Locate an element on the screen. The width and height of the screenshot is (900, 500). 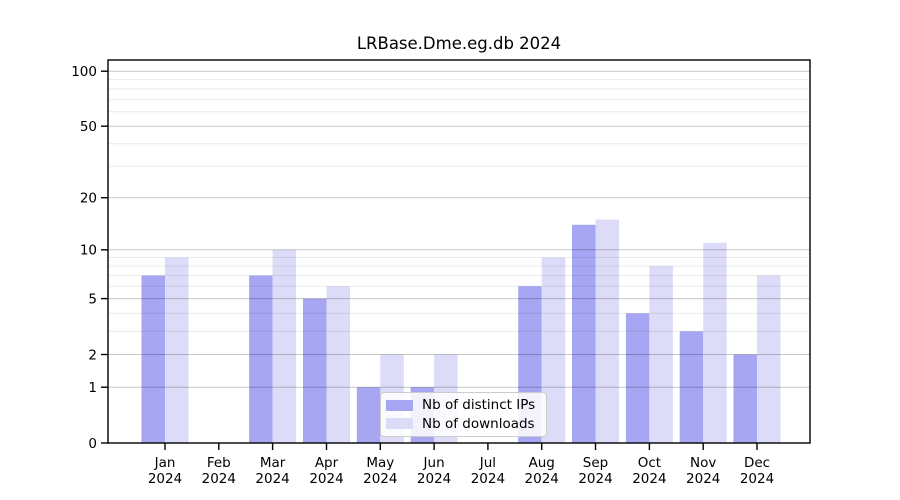
legend-label-downloads: Nb of downloads is located at coordinates (478, 423).